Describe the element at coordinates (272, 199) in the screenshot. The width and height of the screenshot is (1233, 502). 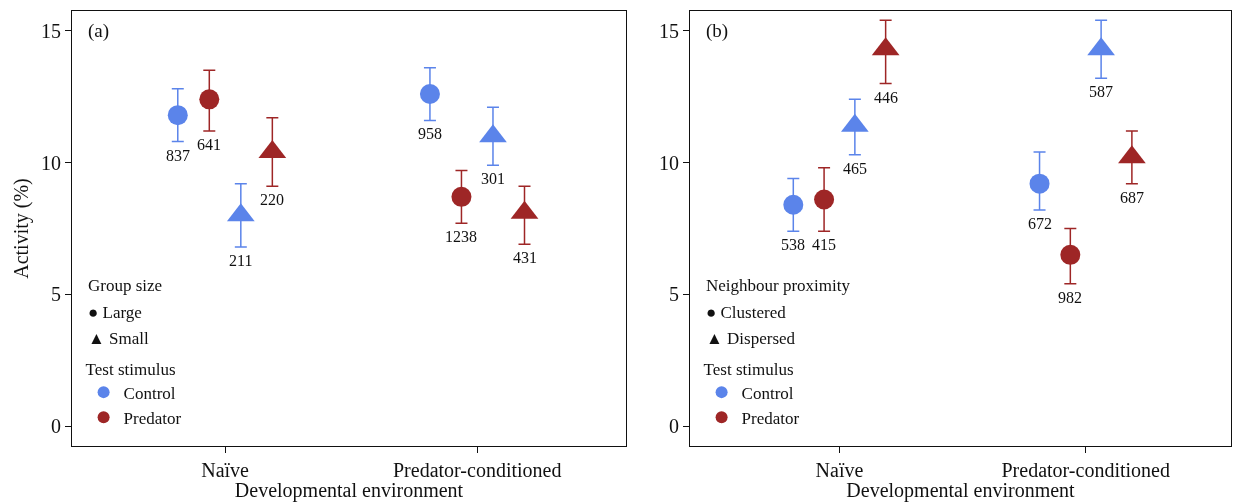
I see `annotation: 220` at that location.